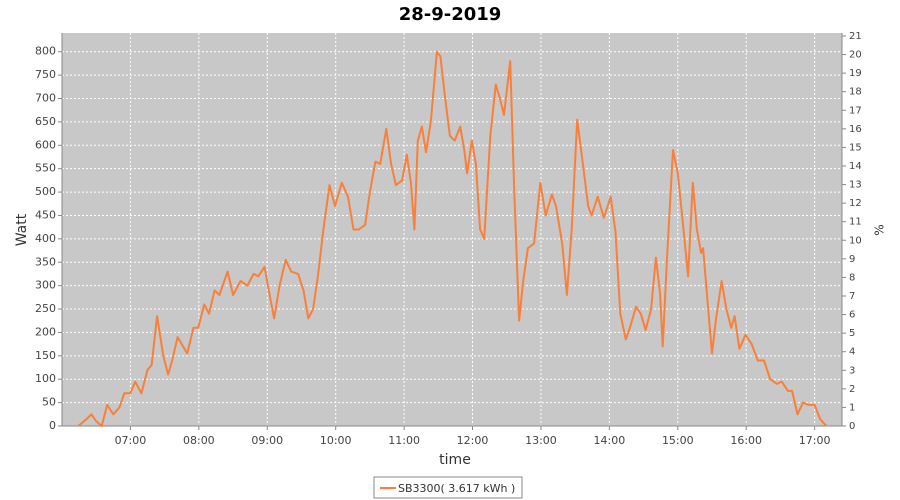 The width and height of the screenshot is (900, 500). Describe the element at coordinates (45, 285) in the screenshot. I see `y-tick-label: 300` at that location.